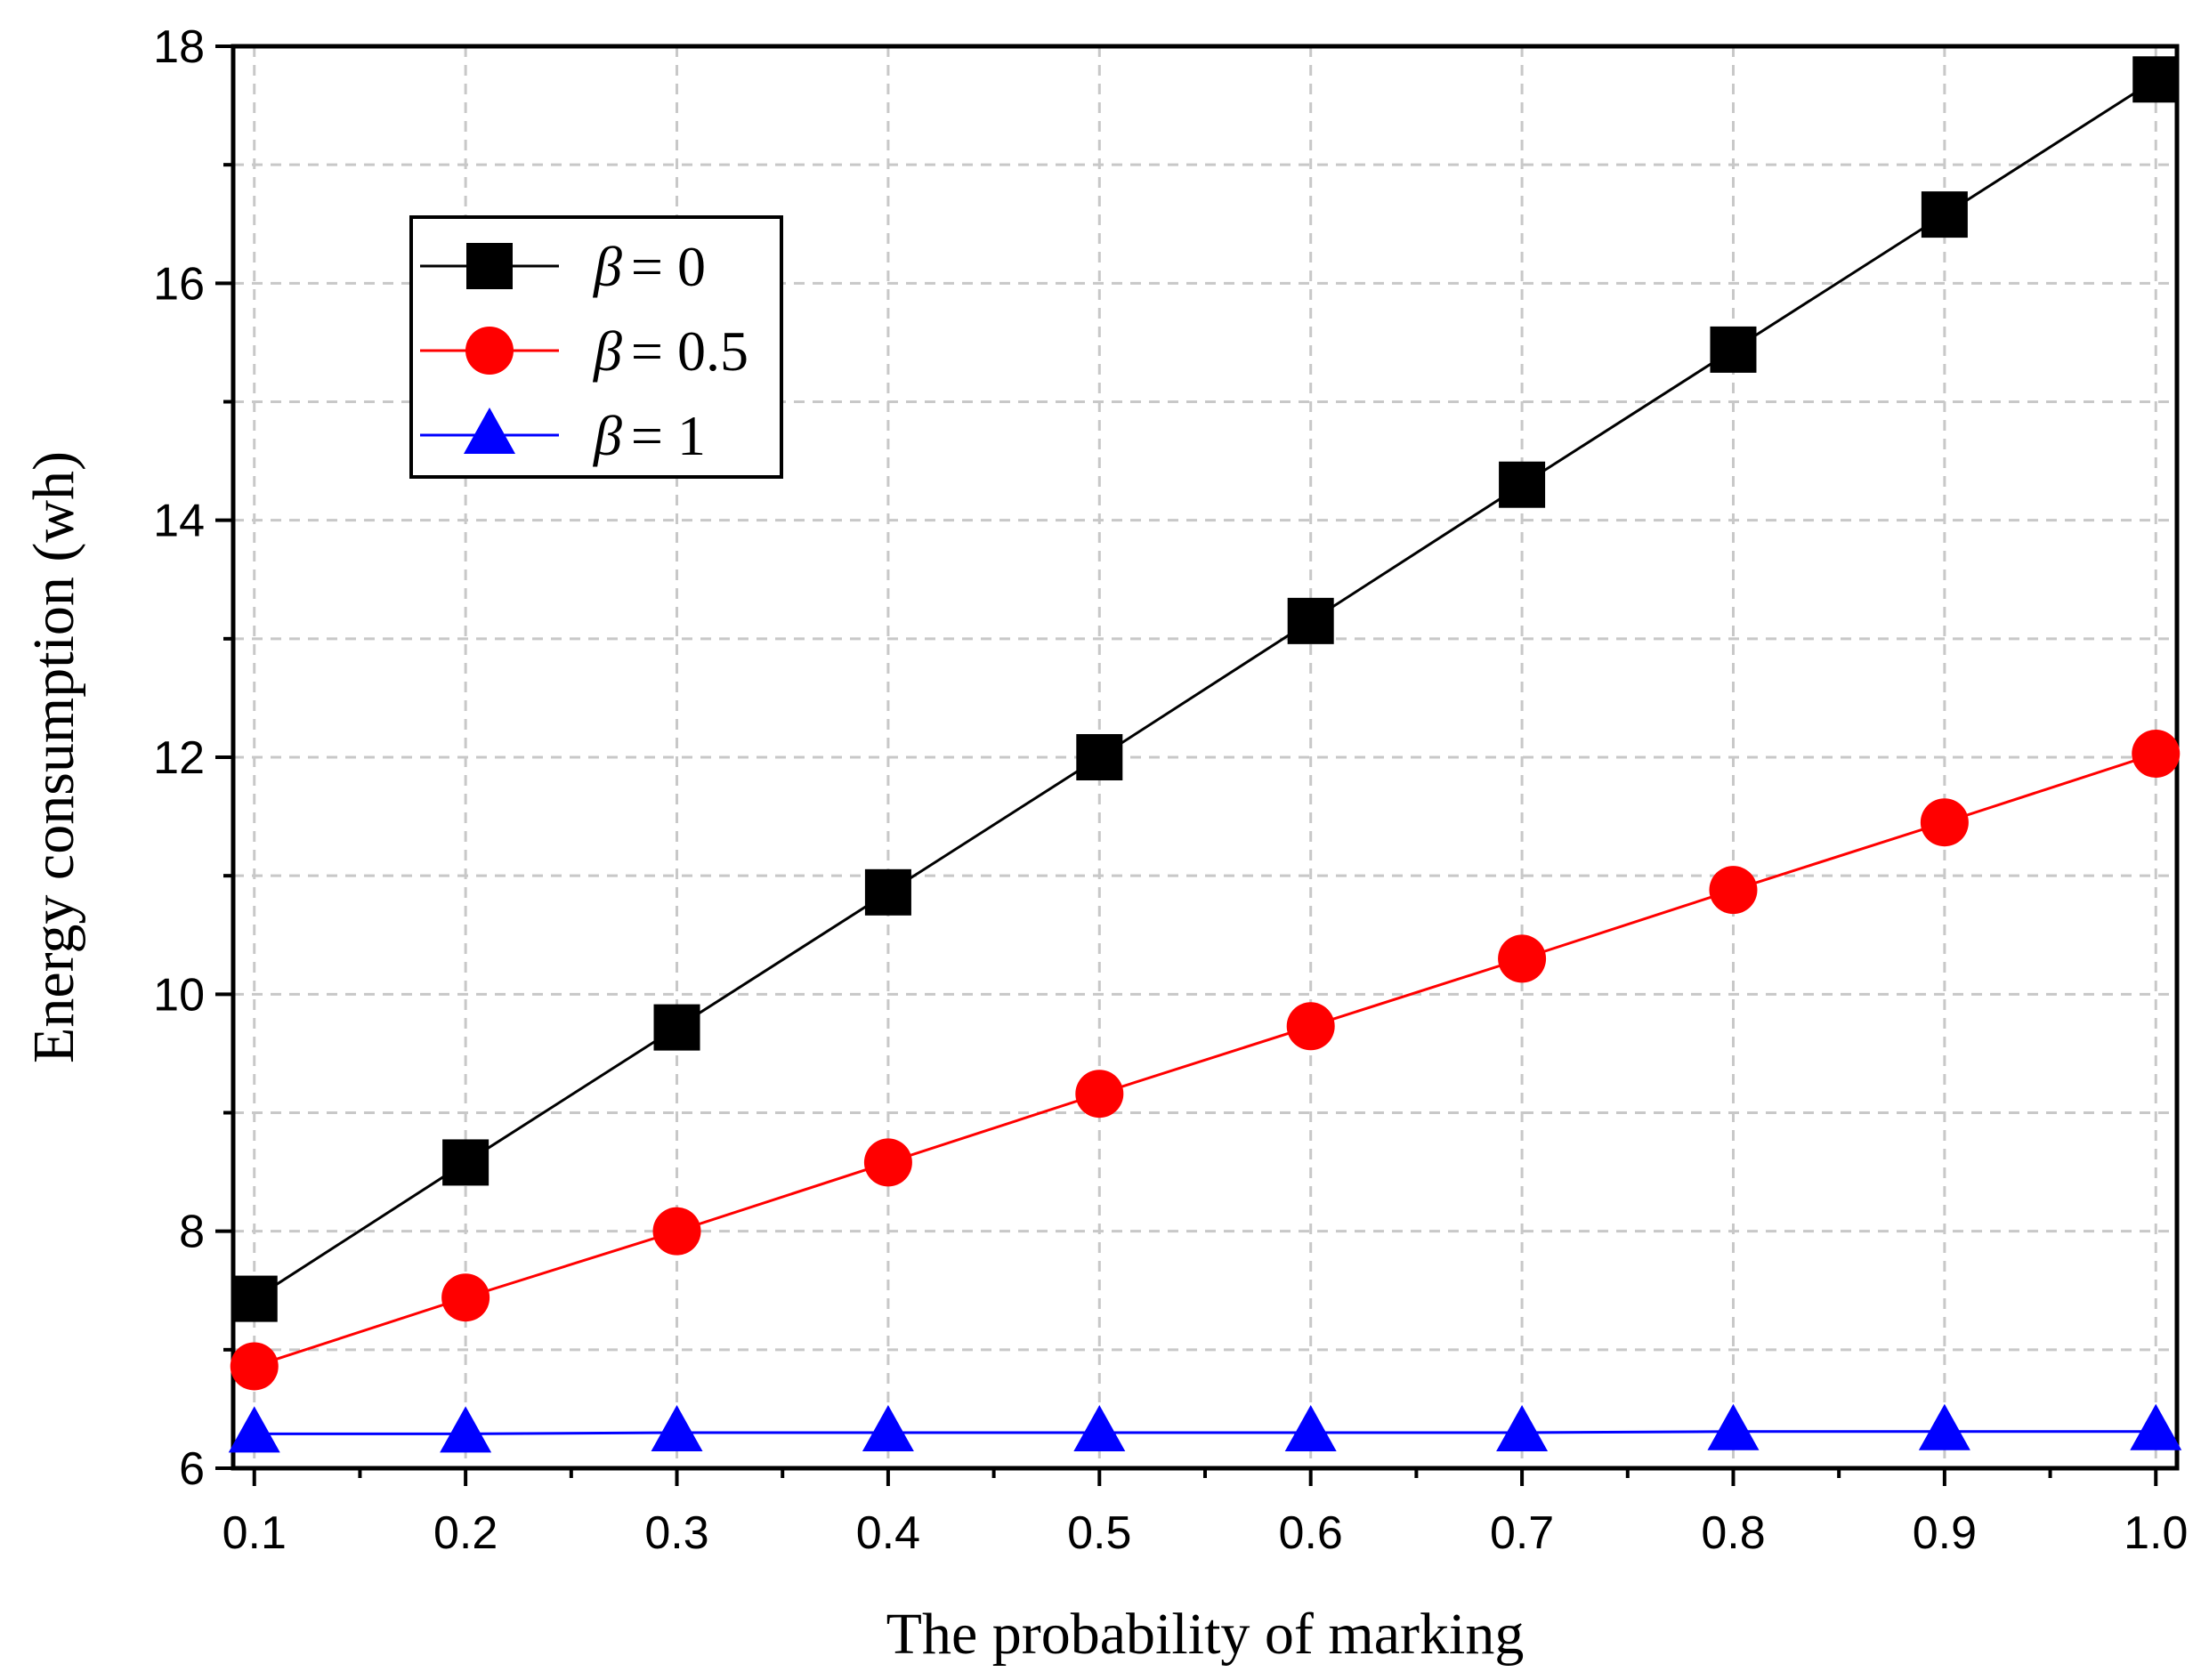 This screenshot has width=2209, height=1680. Describe the element at coordinates (1205, 1432) in the screenshot. I see `series-line` at that location.